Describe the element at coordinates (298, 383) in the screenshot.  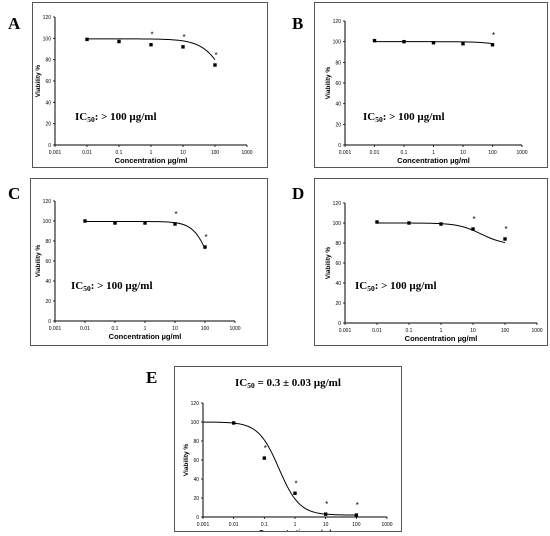
I see `ic50-value: = 0.3 ± 0.03 µg/ml` at that location.